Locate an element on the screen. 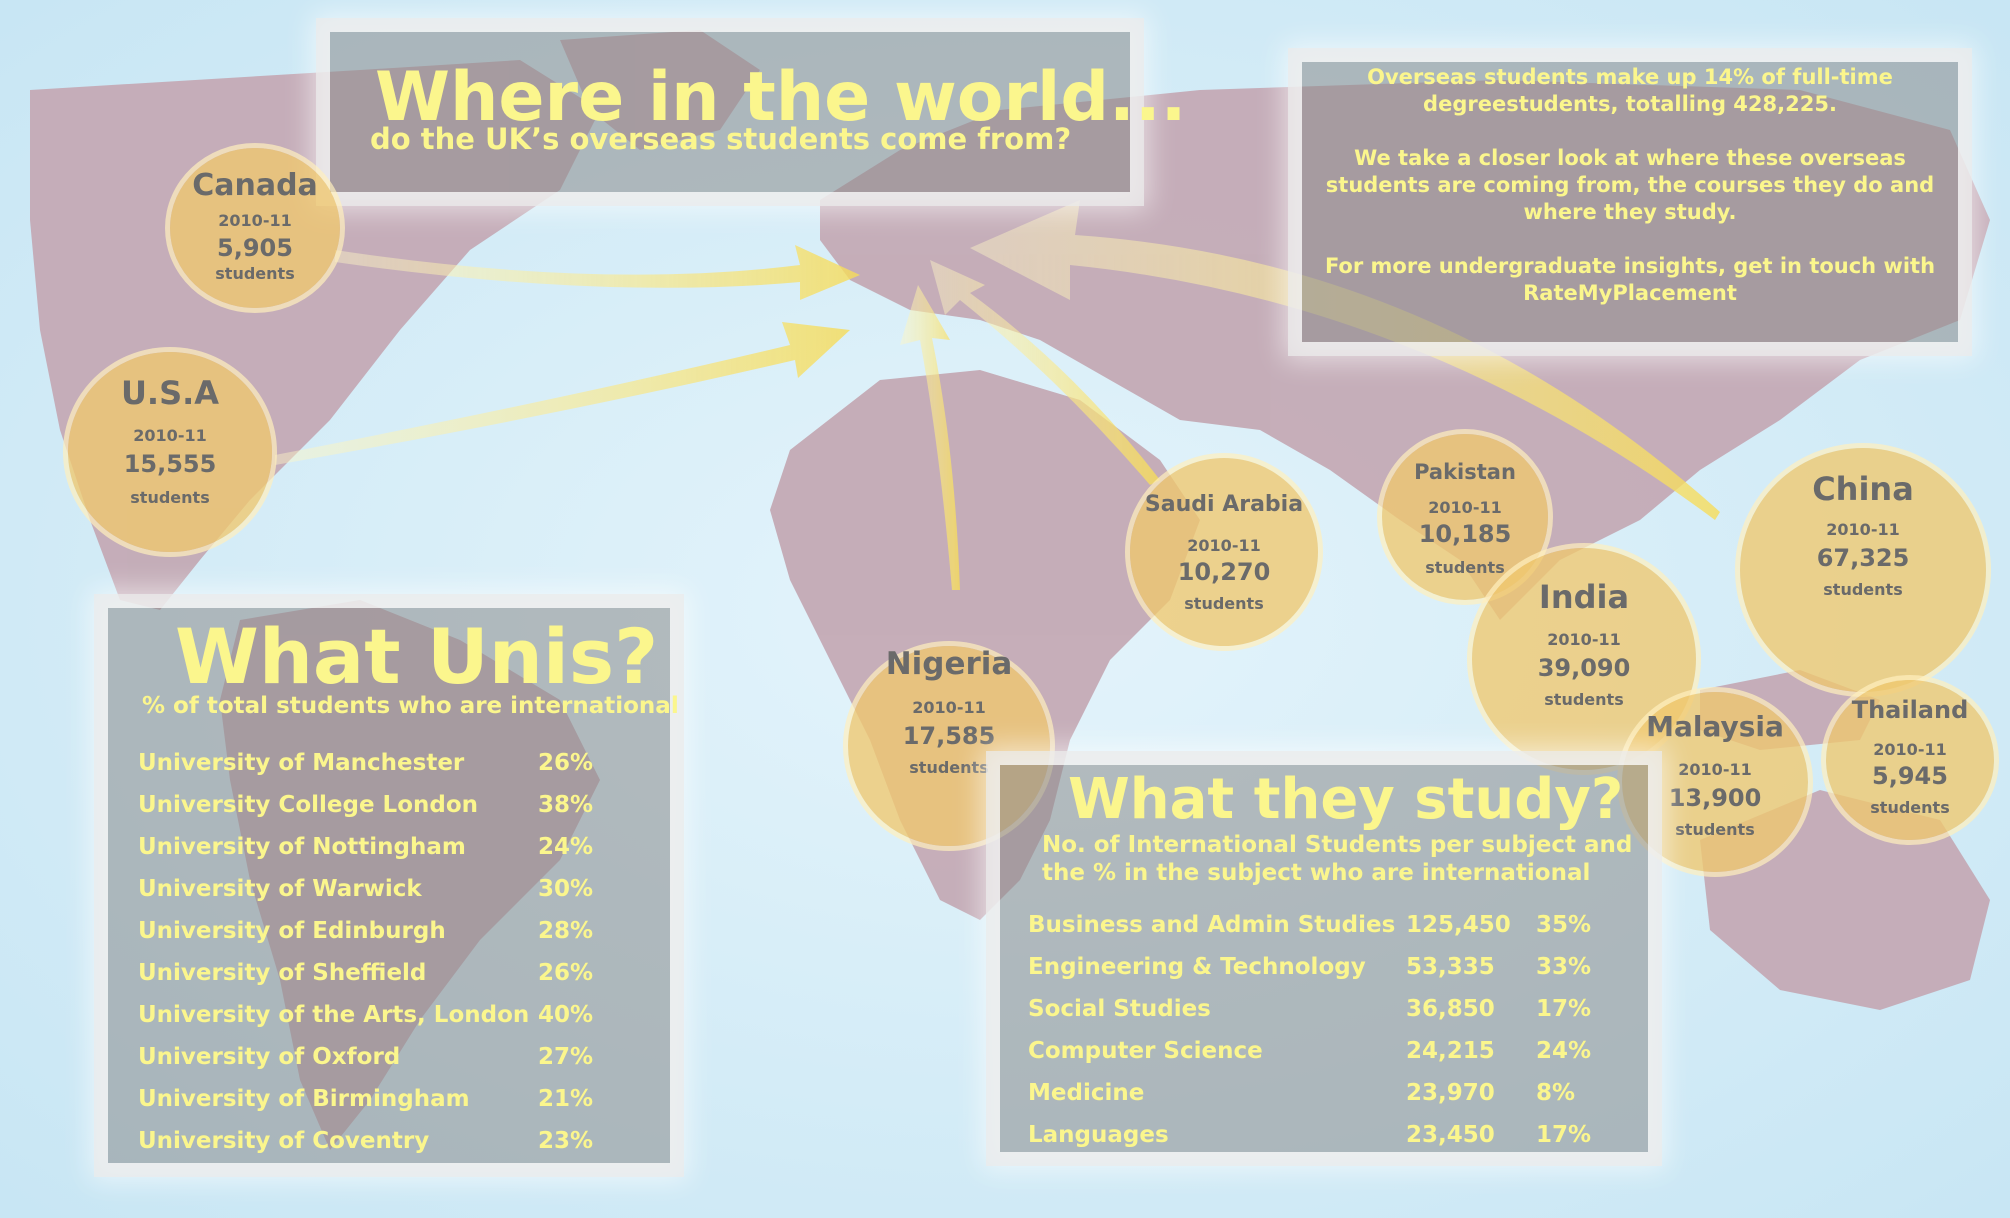 This screenshot has width=2010, height=1218. uni-name: University of Edinburgh is located at coordinates (292, 931).